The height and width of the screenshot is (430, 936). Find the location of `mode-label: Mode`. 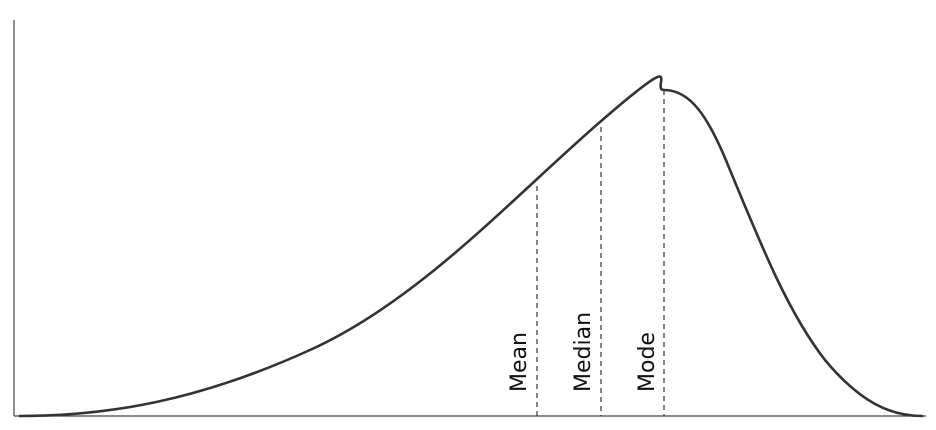

mode-label: Mode is located at coordinates (647, 362).